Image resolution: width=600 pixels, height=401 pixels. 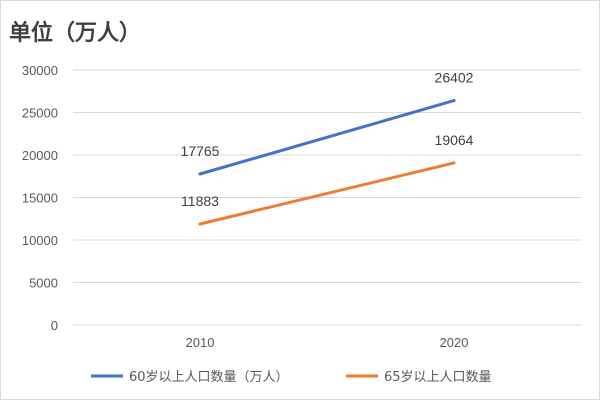 What do you see at coordinates (200, 151) in the screenshot?
I see `data-label: 17765` at bounding box center [200, 151].